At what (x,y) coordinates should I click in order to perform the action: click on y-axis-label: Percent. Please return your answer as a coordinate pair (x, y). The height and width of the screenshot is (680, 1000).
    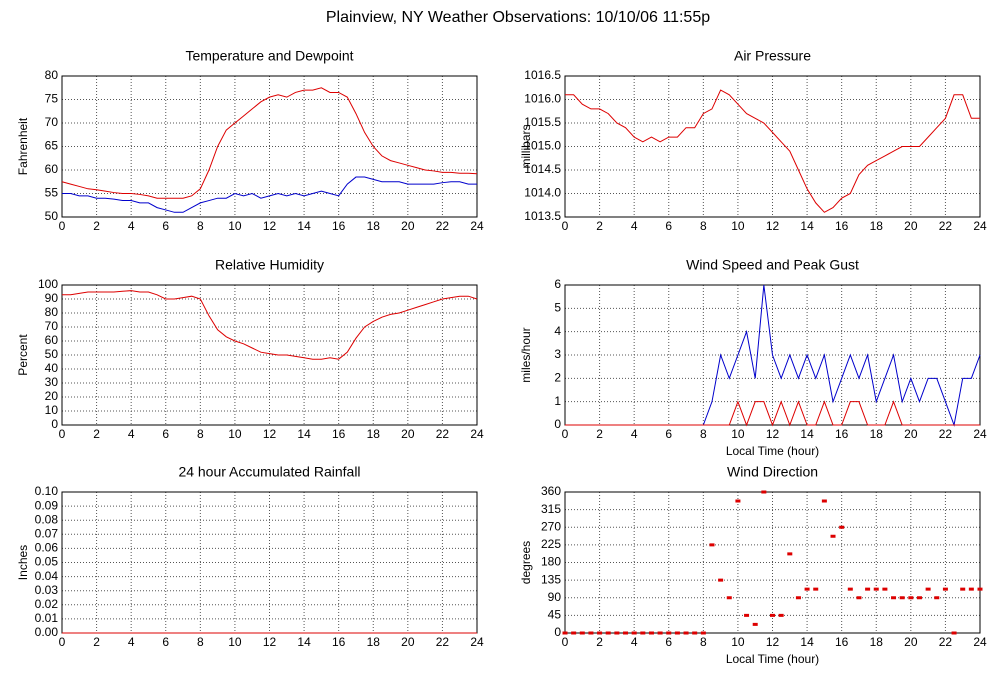
    Looking at the image, I should click on (23, 355).